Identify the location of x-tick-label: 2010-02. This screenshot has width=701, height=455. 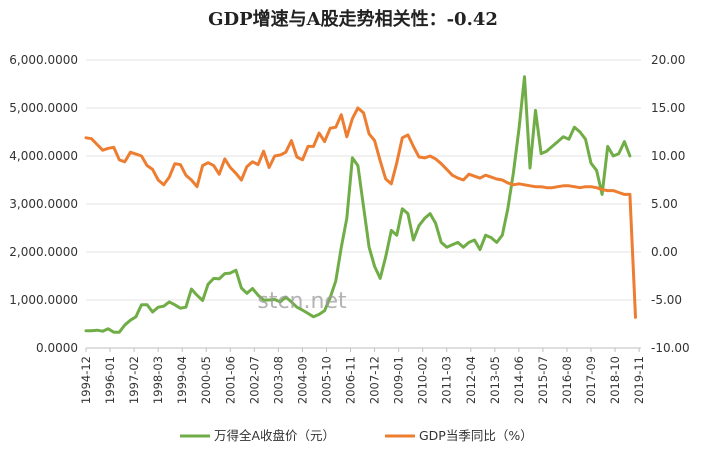
(423, 380).